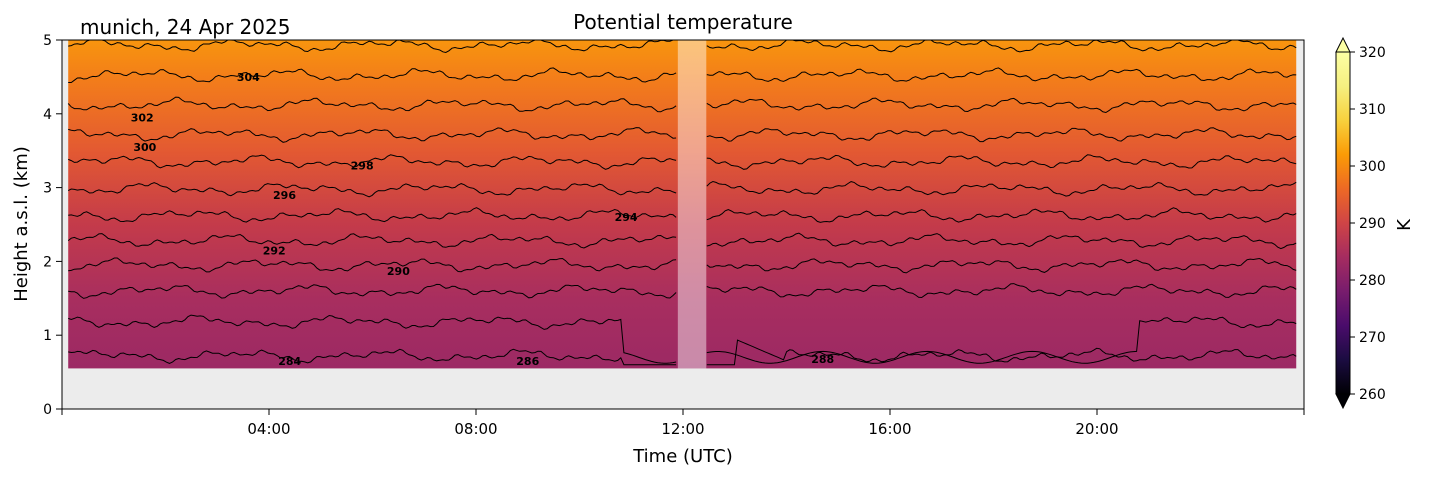  What do you see at coordinates (47, 189) in the screenshot?
I see `y-tick-label: 3` at bounding box center [47, 189].